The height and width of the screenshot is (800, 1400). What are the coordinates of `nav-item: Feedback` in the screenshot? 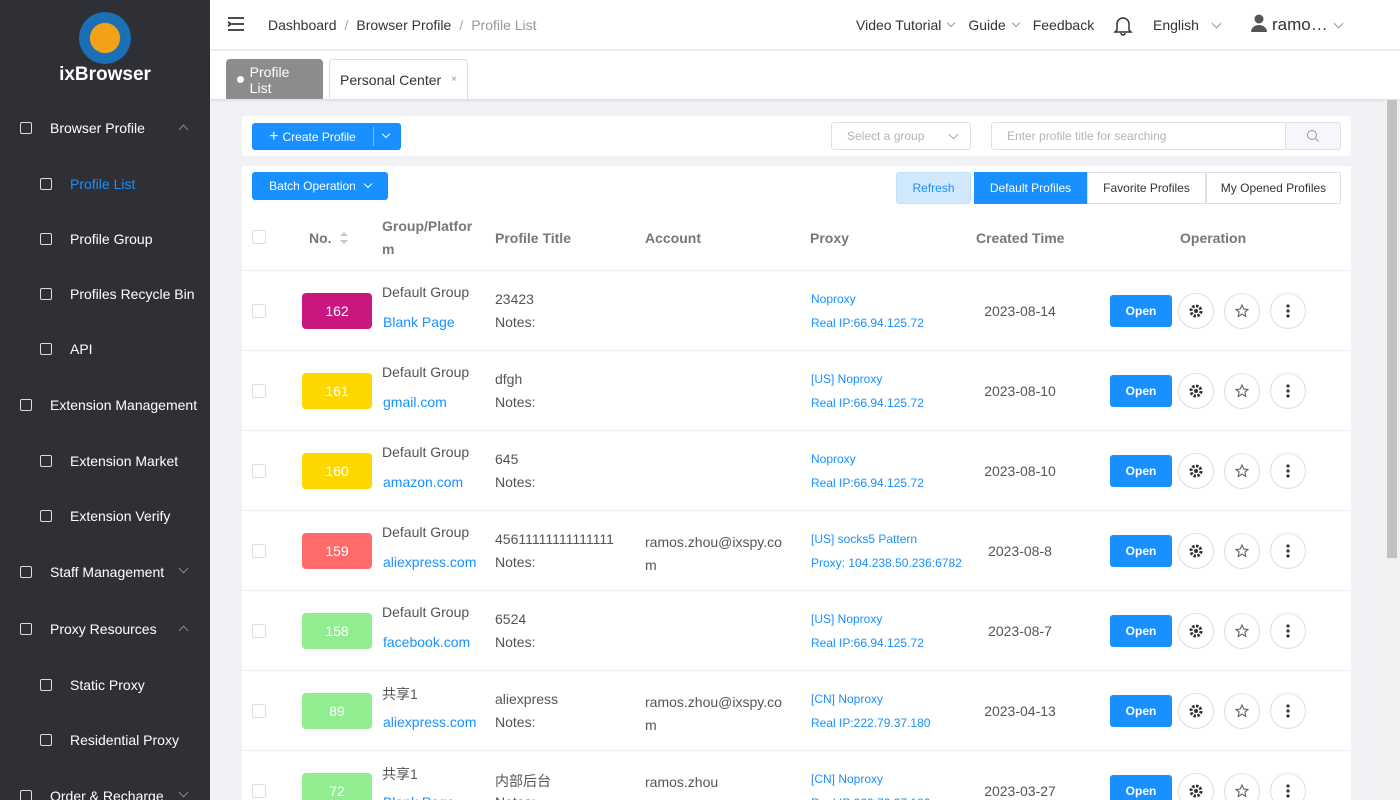 It's located at (1063, 25).